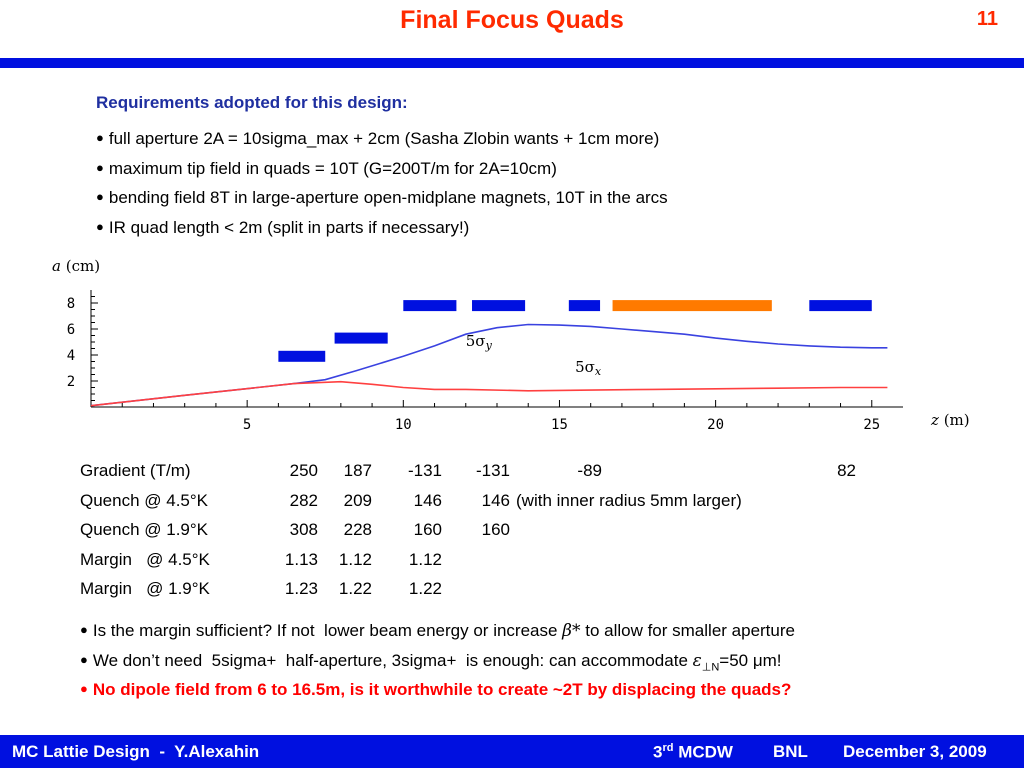 The image size is (1024, 768). What do you see at coordinates (687, 630) in the screenshot?
I see `question-text: to allow for smaller aperture` at bounding box center [687, 630].